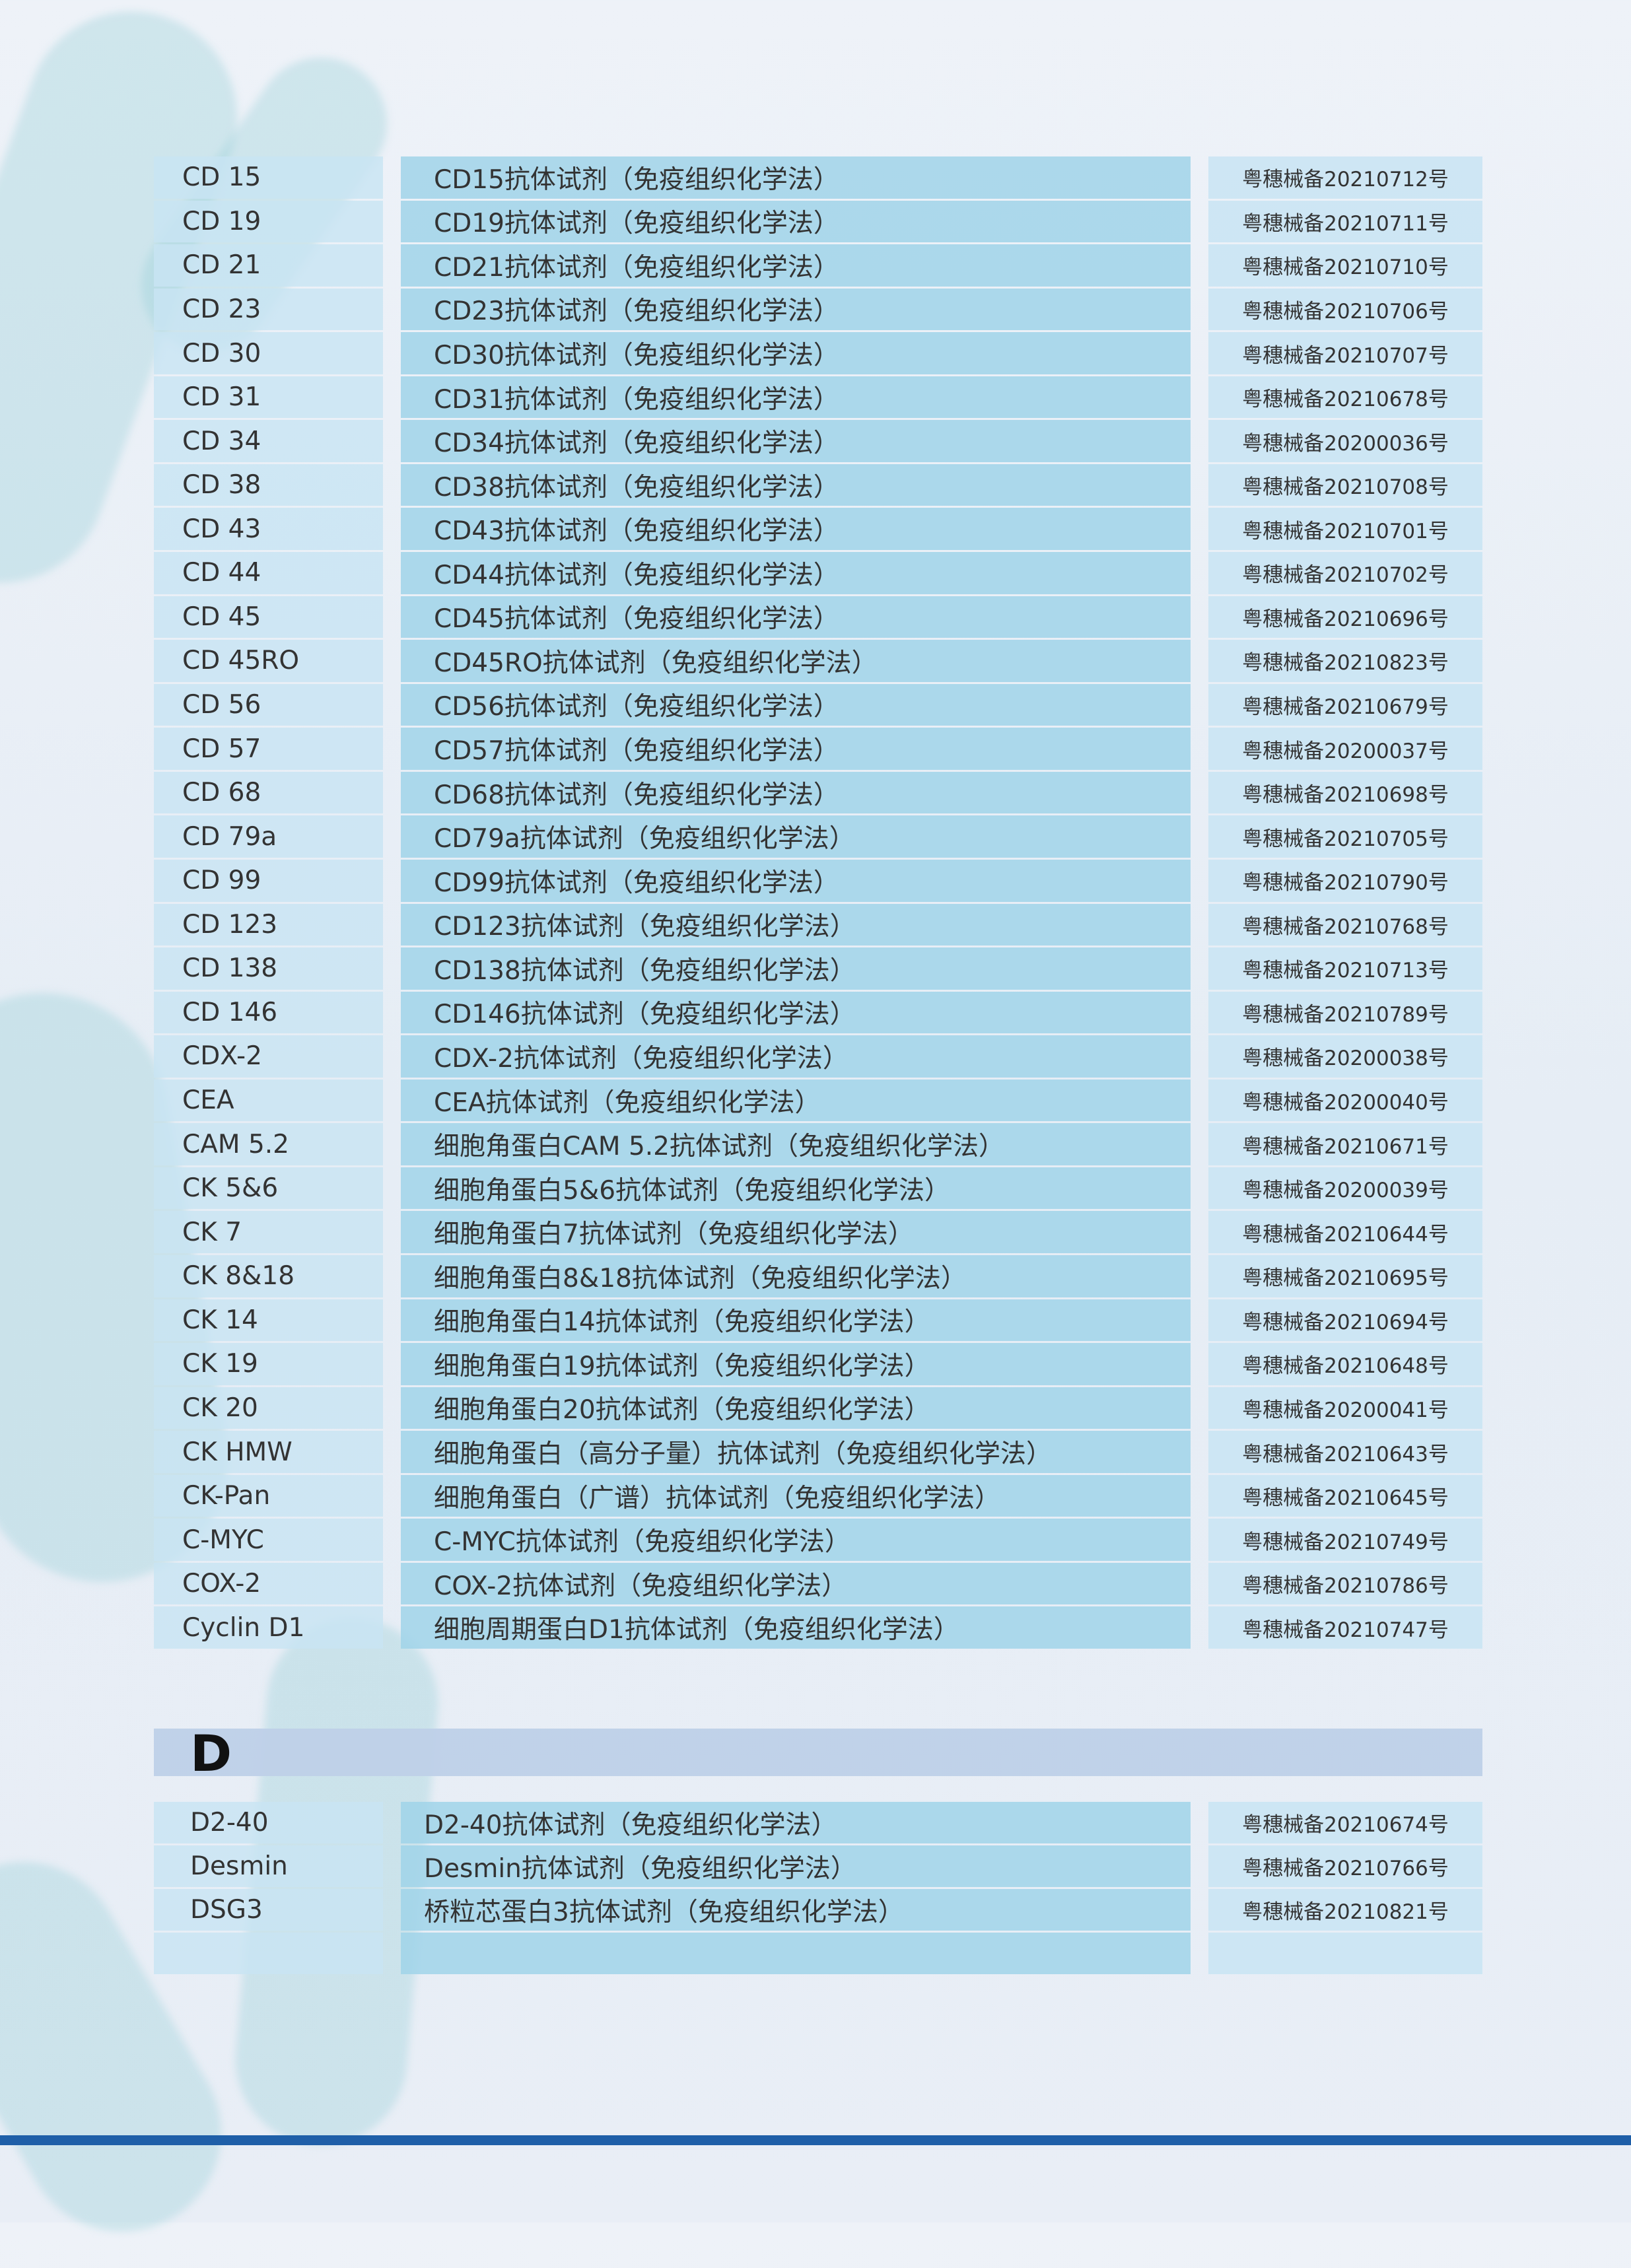  What do you see at coordinates (268, 1189) in the screenshot?
I see `antibody-code: CK 5&6` at bounding box center [268, 1189].